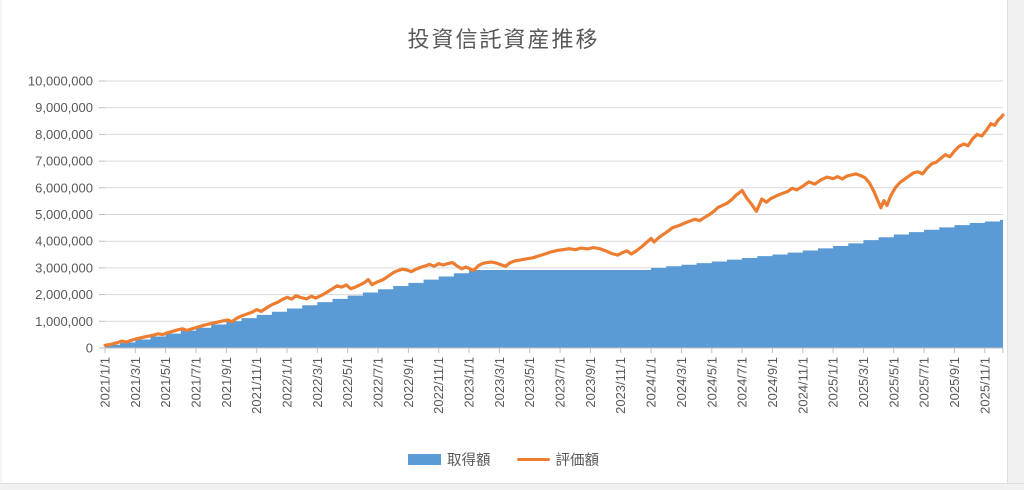  Describe the element at coordinates (863, 382) in the screenshot. I see `x-tick-label: 2025/3/1` at that location.